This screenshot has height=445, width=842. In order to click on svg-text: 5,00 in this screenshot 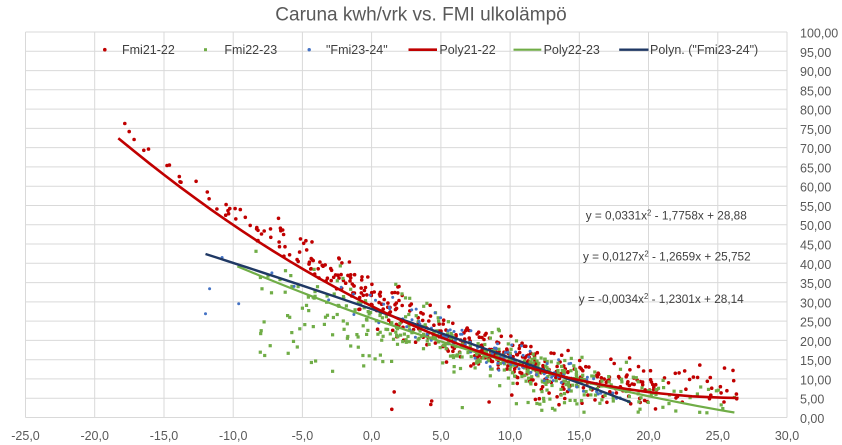, I will do `click(812, 400)`.